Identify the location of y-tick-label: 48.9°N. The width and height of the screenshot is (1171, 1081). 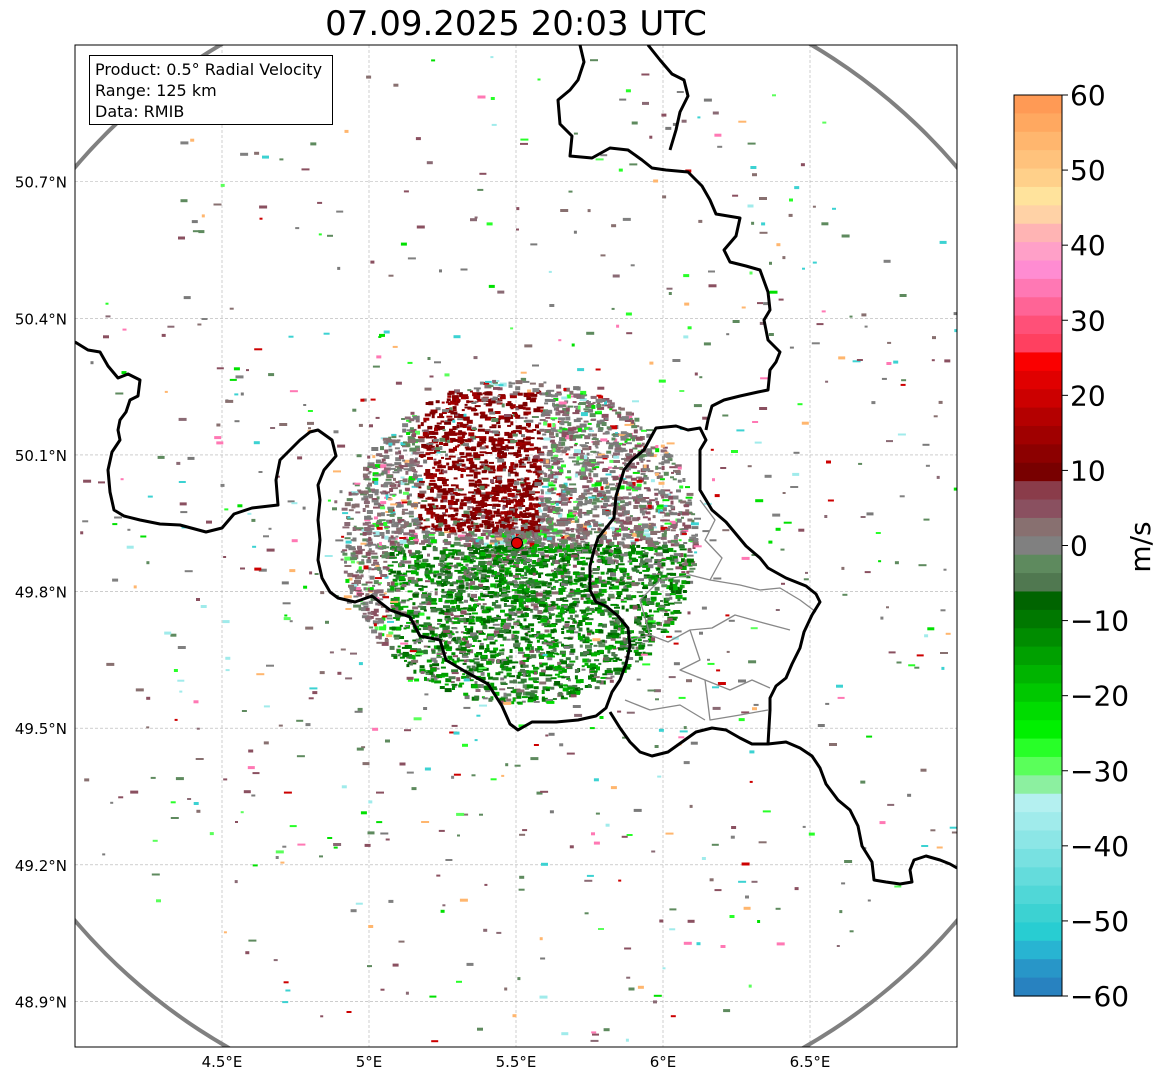
(41, 1002).